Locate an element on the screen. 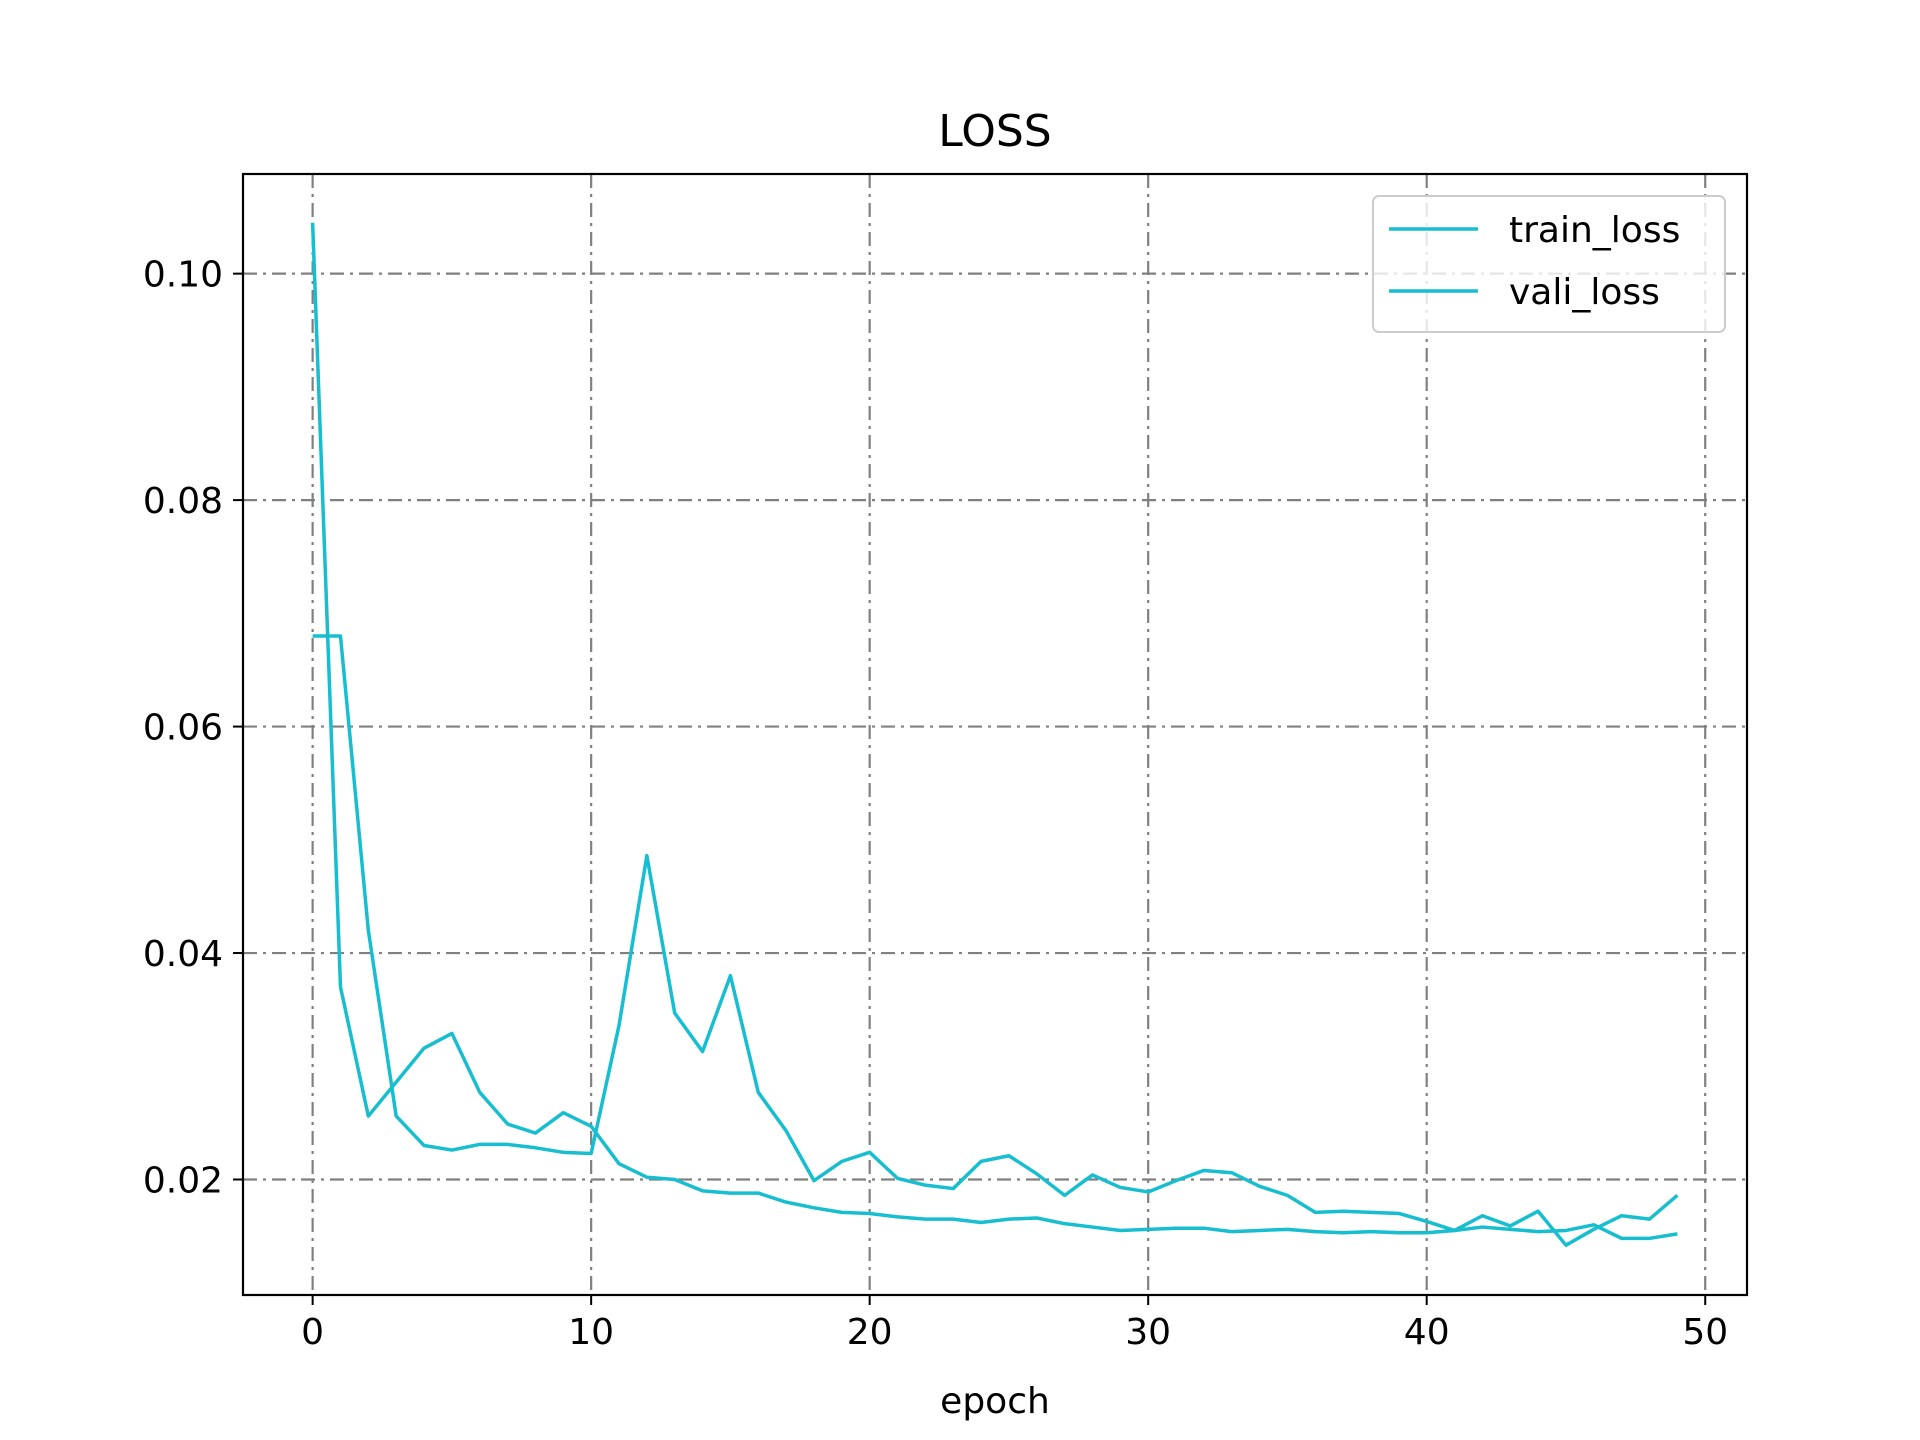  y-tick-label: 0.10 is located at coordinates (183, 275).